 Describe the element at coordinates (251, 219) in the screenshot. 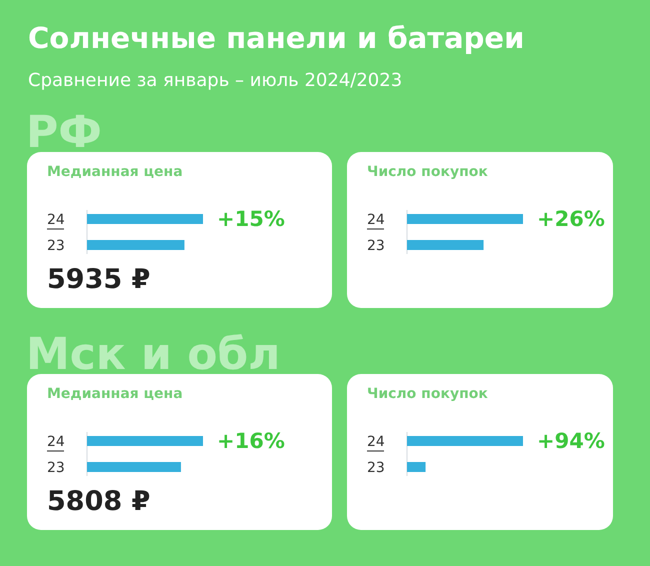

I see `text: +15%` at that location.